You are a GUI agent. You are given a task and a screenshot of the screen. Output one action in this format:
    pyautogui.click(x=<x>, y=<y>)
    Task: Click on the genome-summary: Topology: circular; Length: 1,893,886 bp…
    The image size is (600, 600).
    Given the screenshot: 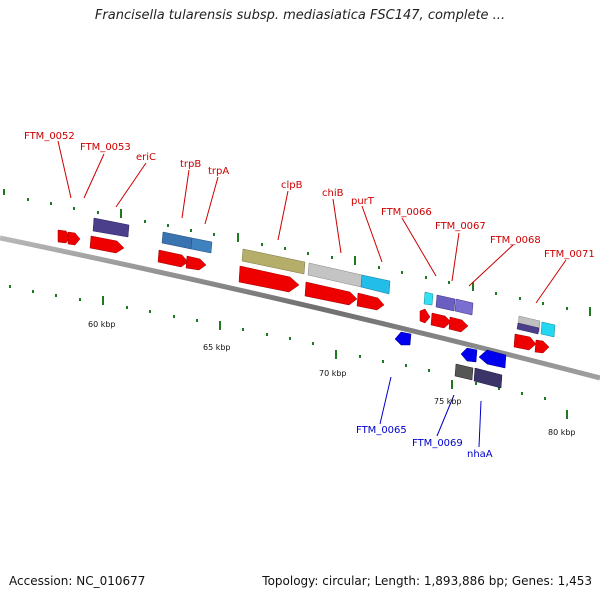 What is the action you would take?
    pyautogui.click(x=427, y=581)
    